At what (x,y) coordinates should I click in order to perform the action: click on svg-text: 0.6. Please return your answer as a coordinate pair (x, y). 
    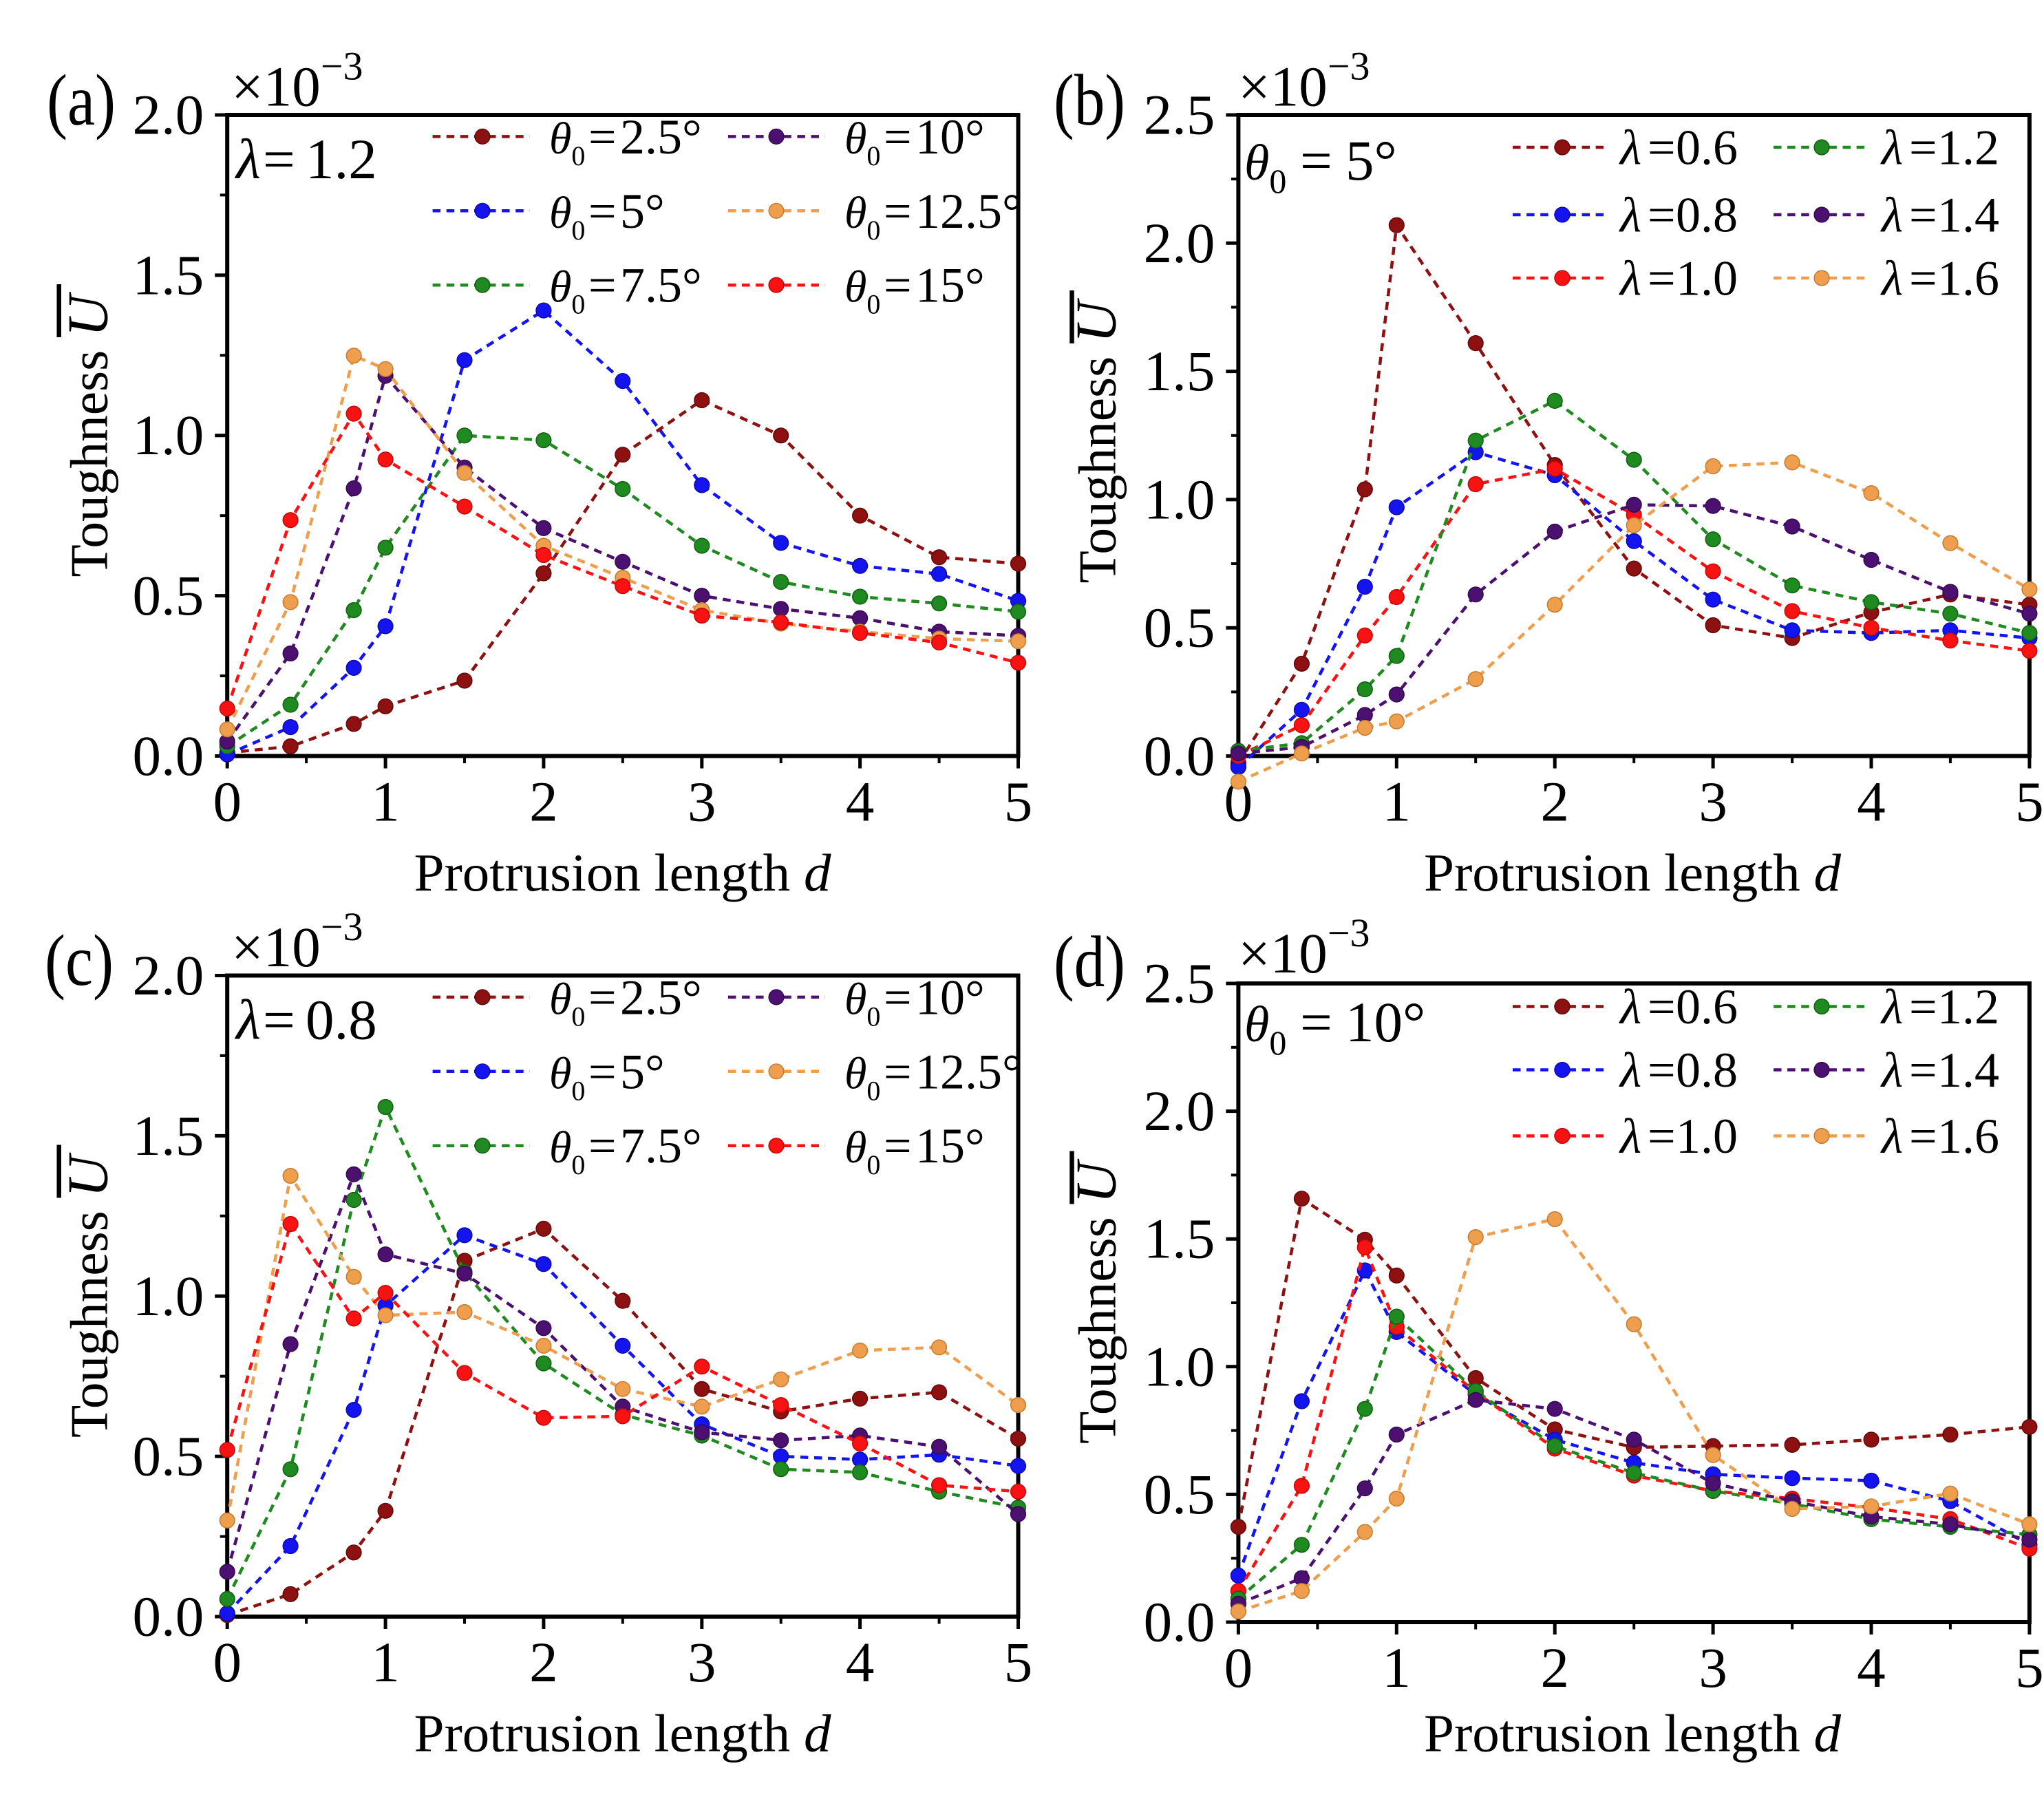
    Looking at the image, I should click on (1707, 147).